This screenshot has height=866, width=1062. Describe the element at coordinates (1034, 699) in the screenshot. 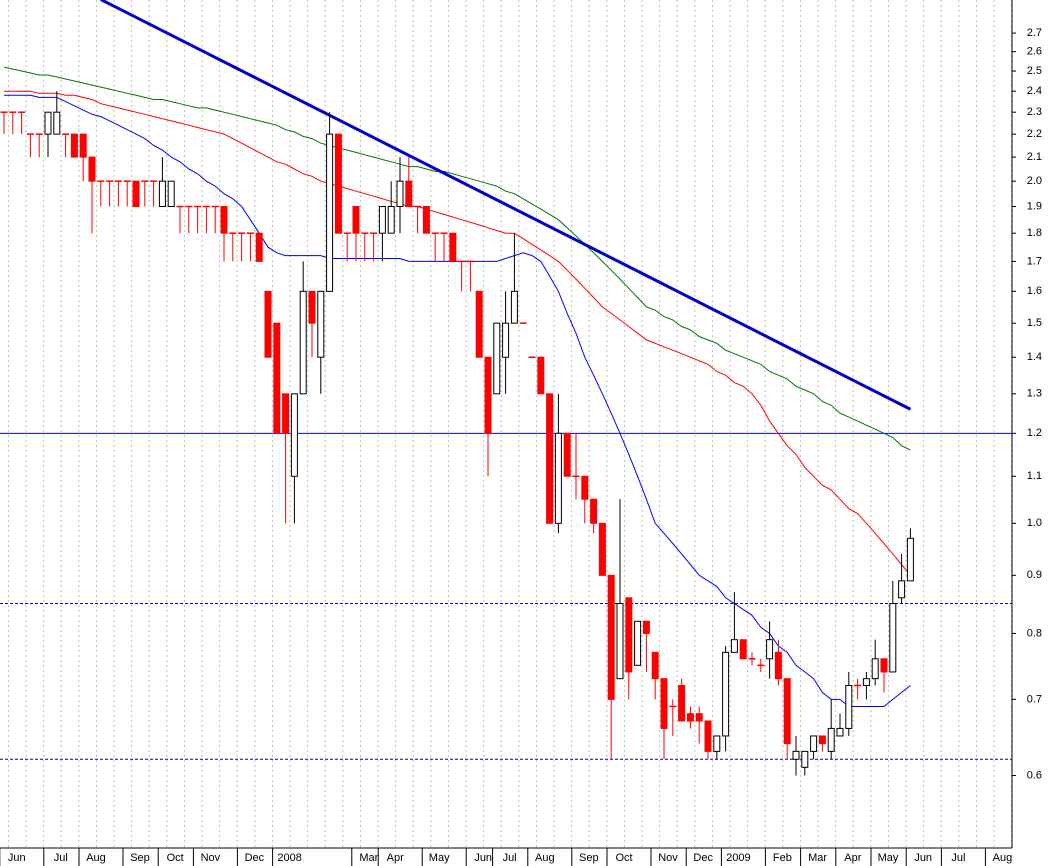

I see `y-tick-label: 0.7` at that location.